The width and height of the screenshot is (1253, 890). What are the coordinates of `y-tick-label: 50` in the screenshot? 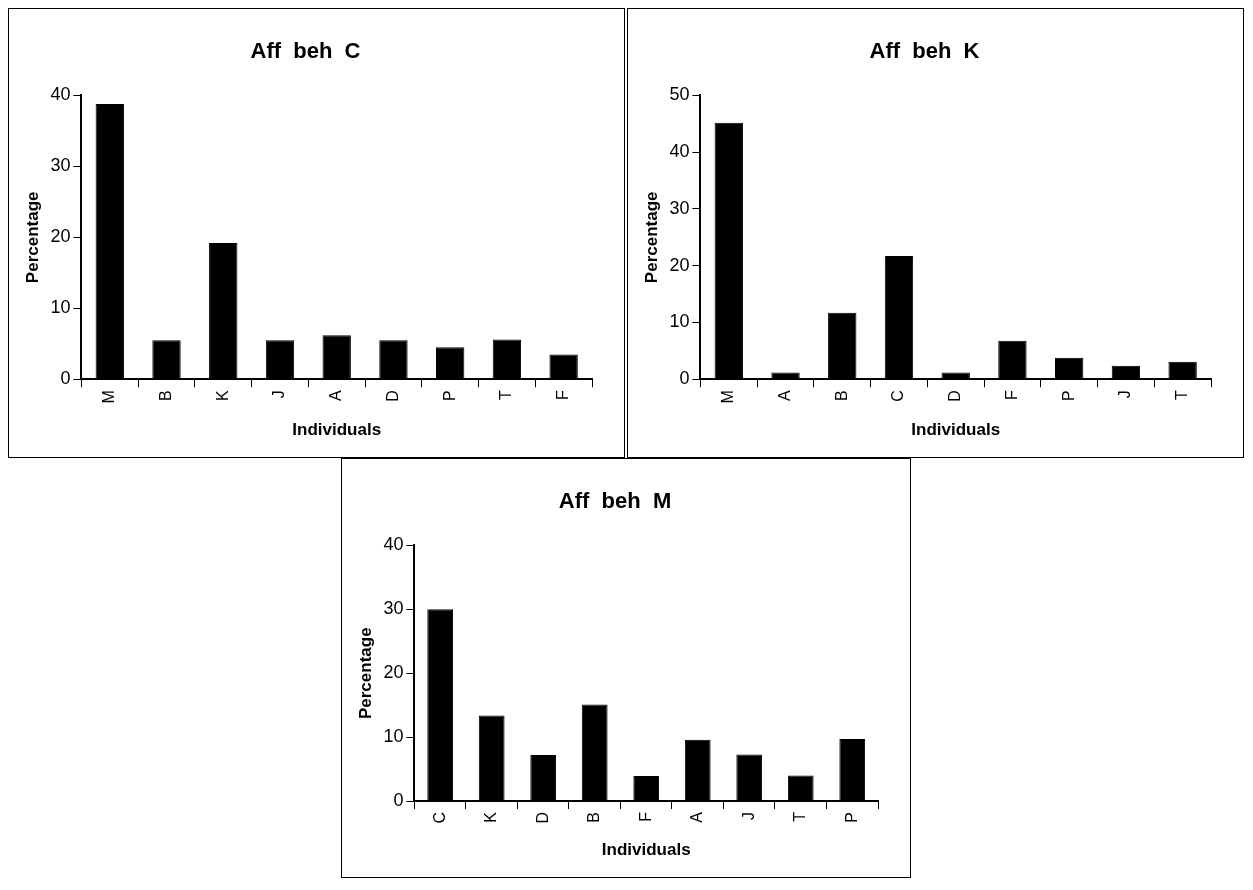 It's located at (679, 94).